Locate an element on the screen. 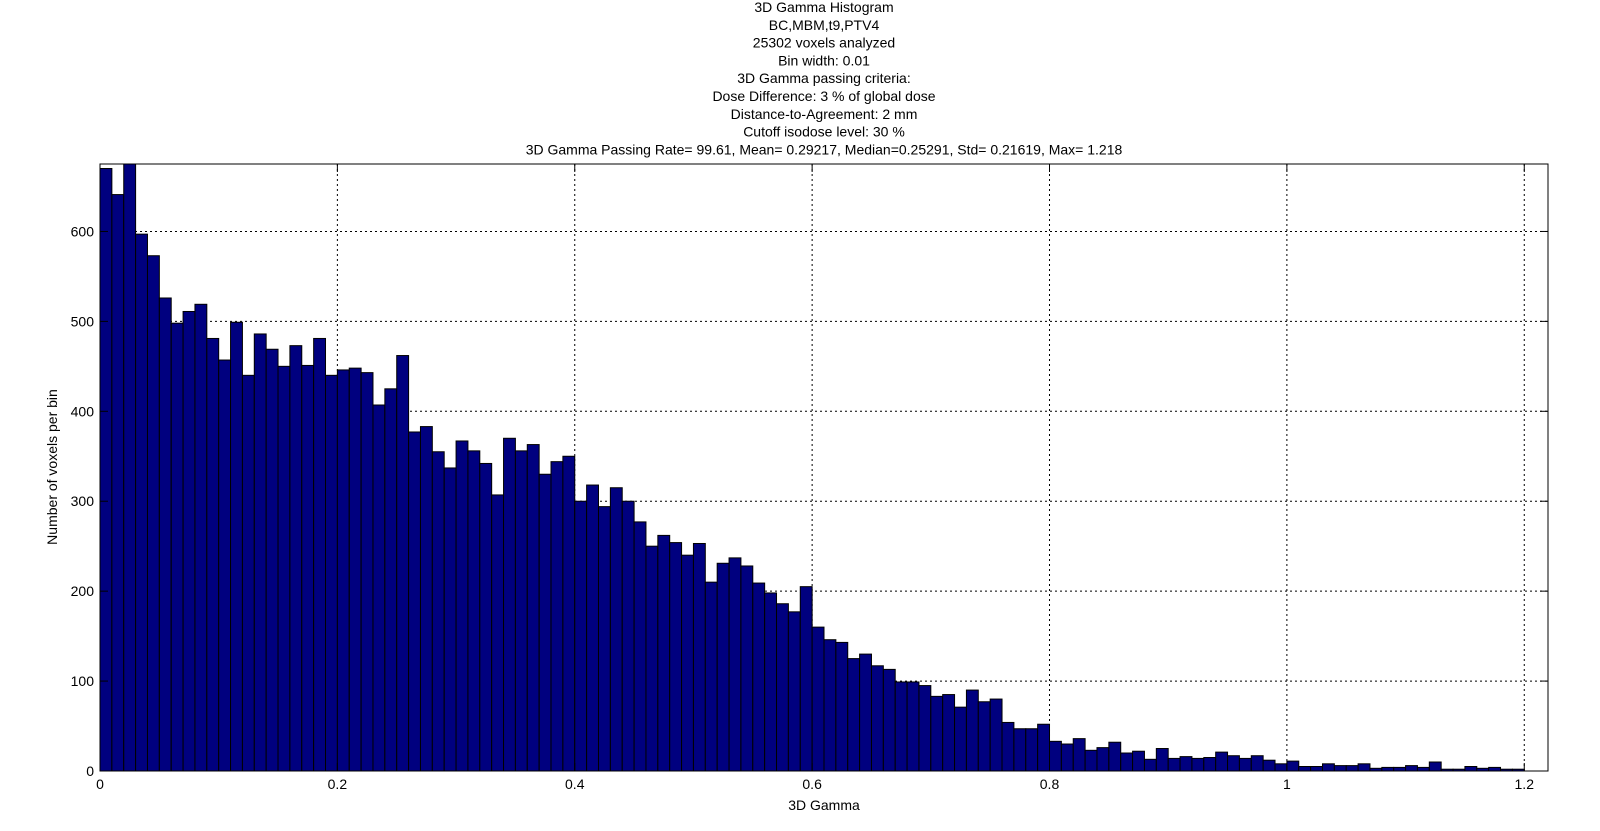 This screenshot has width=1600, height=831. y-tick-labels: 0 100 200 300 400 500 600 is located at coordinates (83, 501).